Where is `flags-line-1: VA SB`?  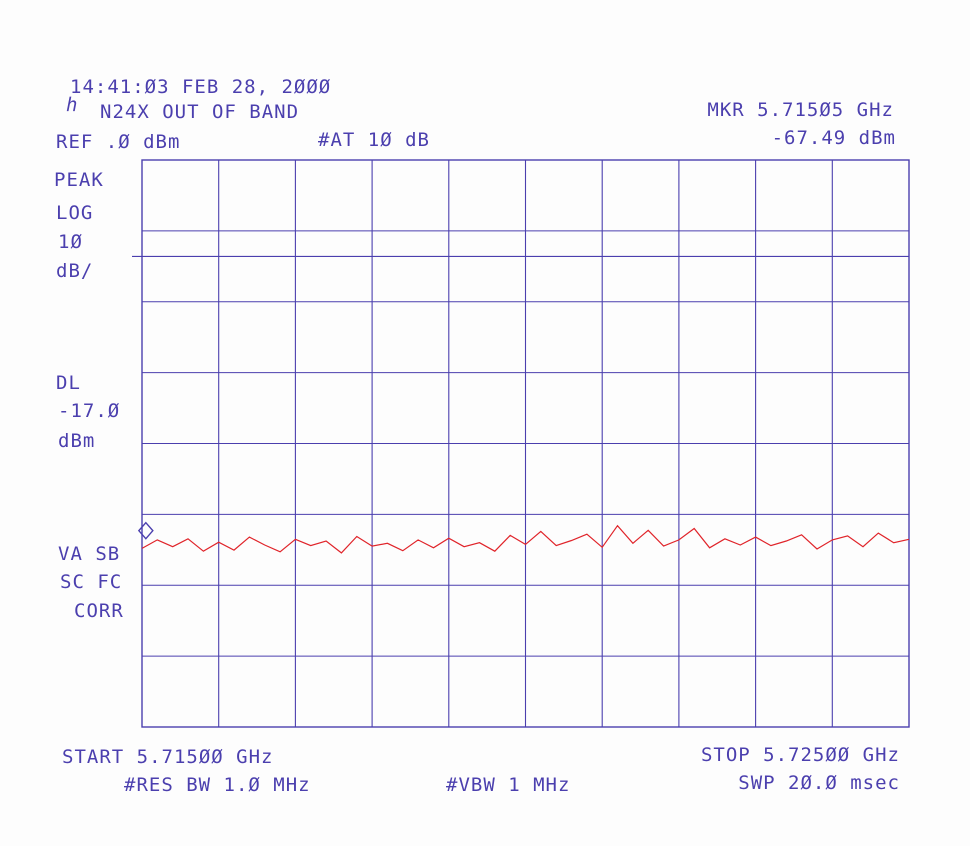
flags-line-1: VA SB is located at coordinates (89, 554).